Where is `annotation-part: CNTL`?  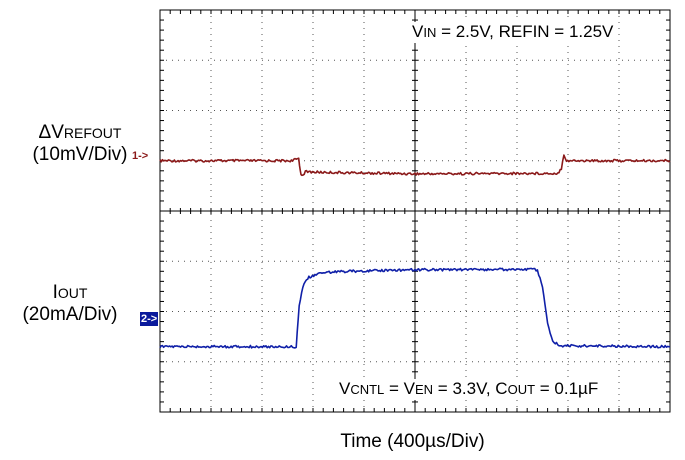 annotation-part: CNTL is located at coordinates (367, 389).